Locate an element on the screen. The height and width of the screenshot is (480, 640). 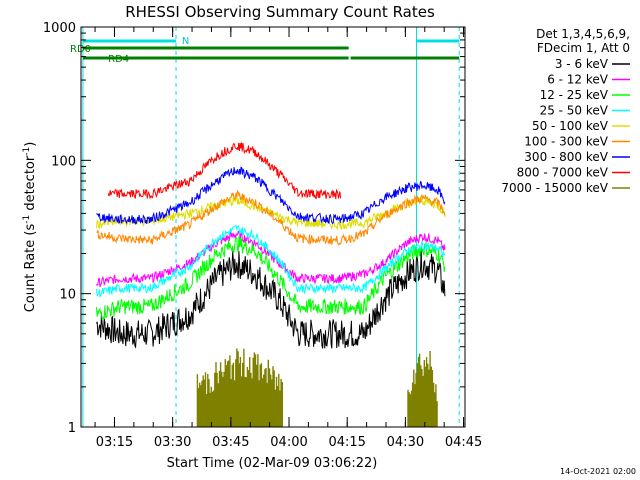
x-axis-title: Start Time (02-Mar-09 03:06:22) is located at coordinates (272, 463).